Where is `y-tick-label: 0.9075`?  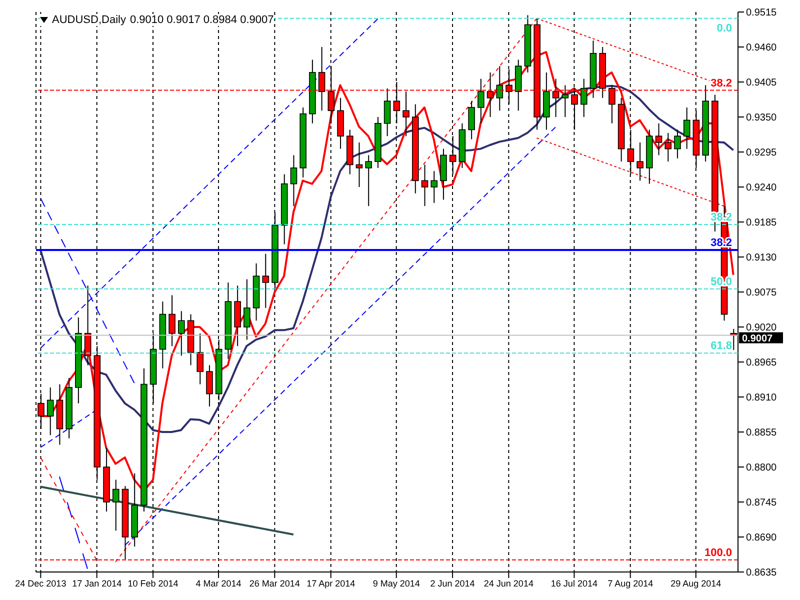 y-tick-label: 0.9075 is located at coordinates (762, 293).